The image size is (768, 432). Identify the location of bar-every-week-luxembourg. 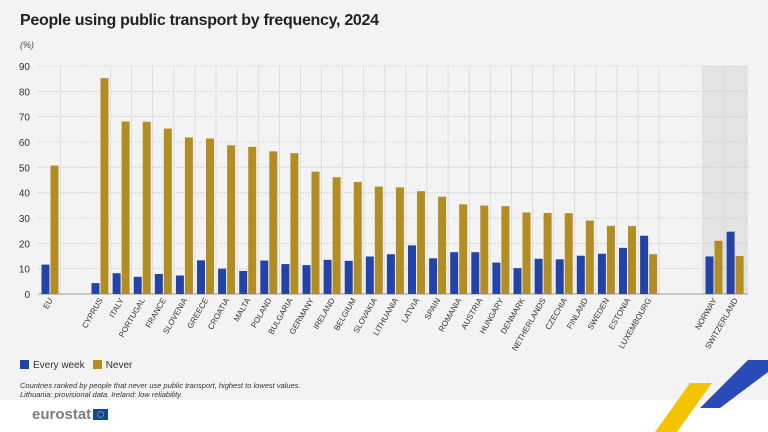
(644, 264).